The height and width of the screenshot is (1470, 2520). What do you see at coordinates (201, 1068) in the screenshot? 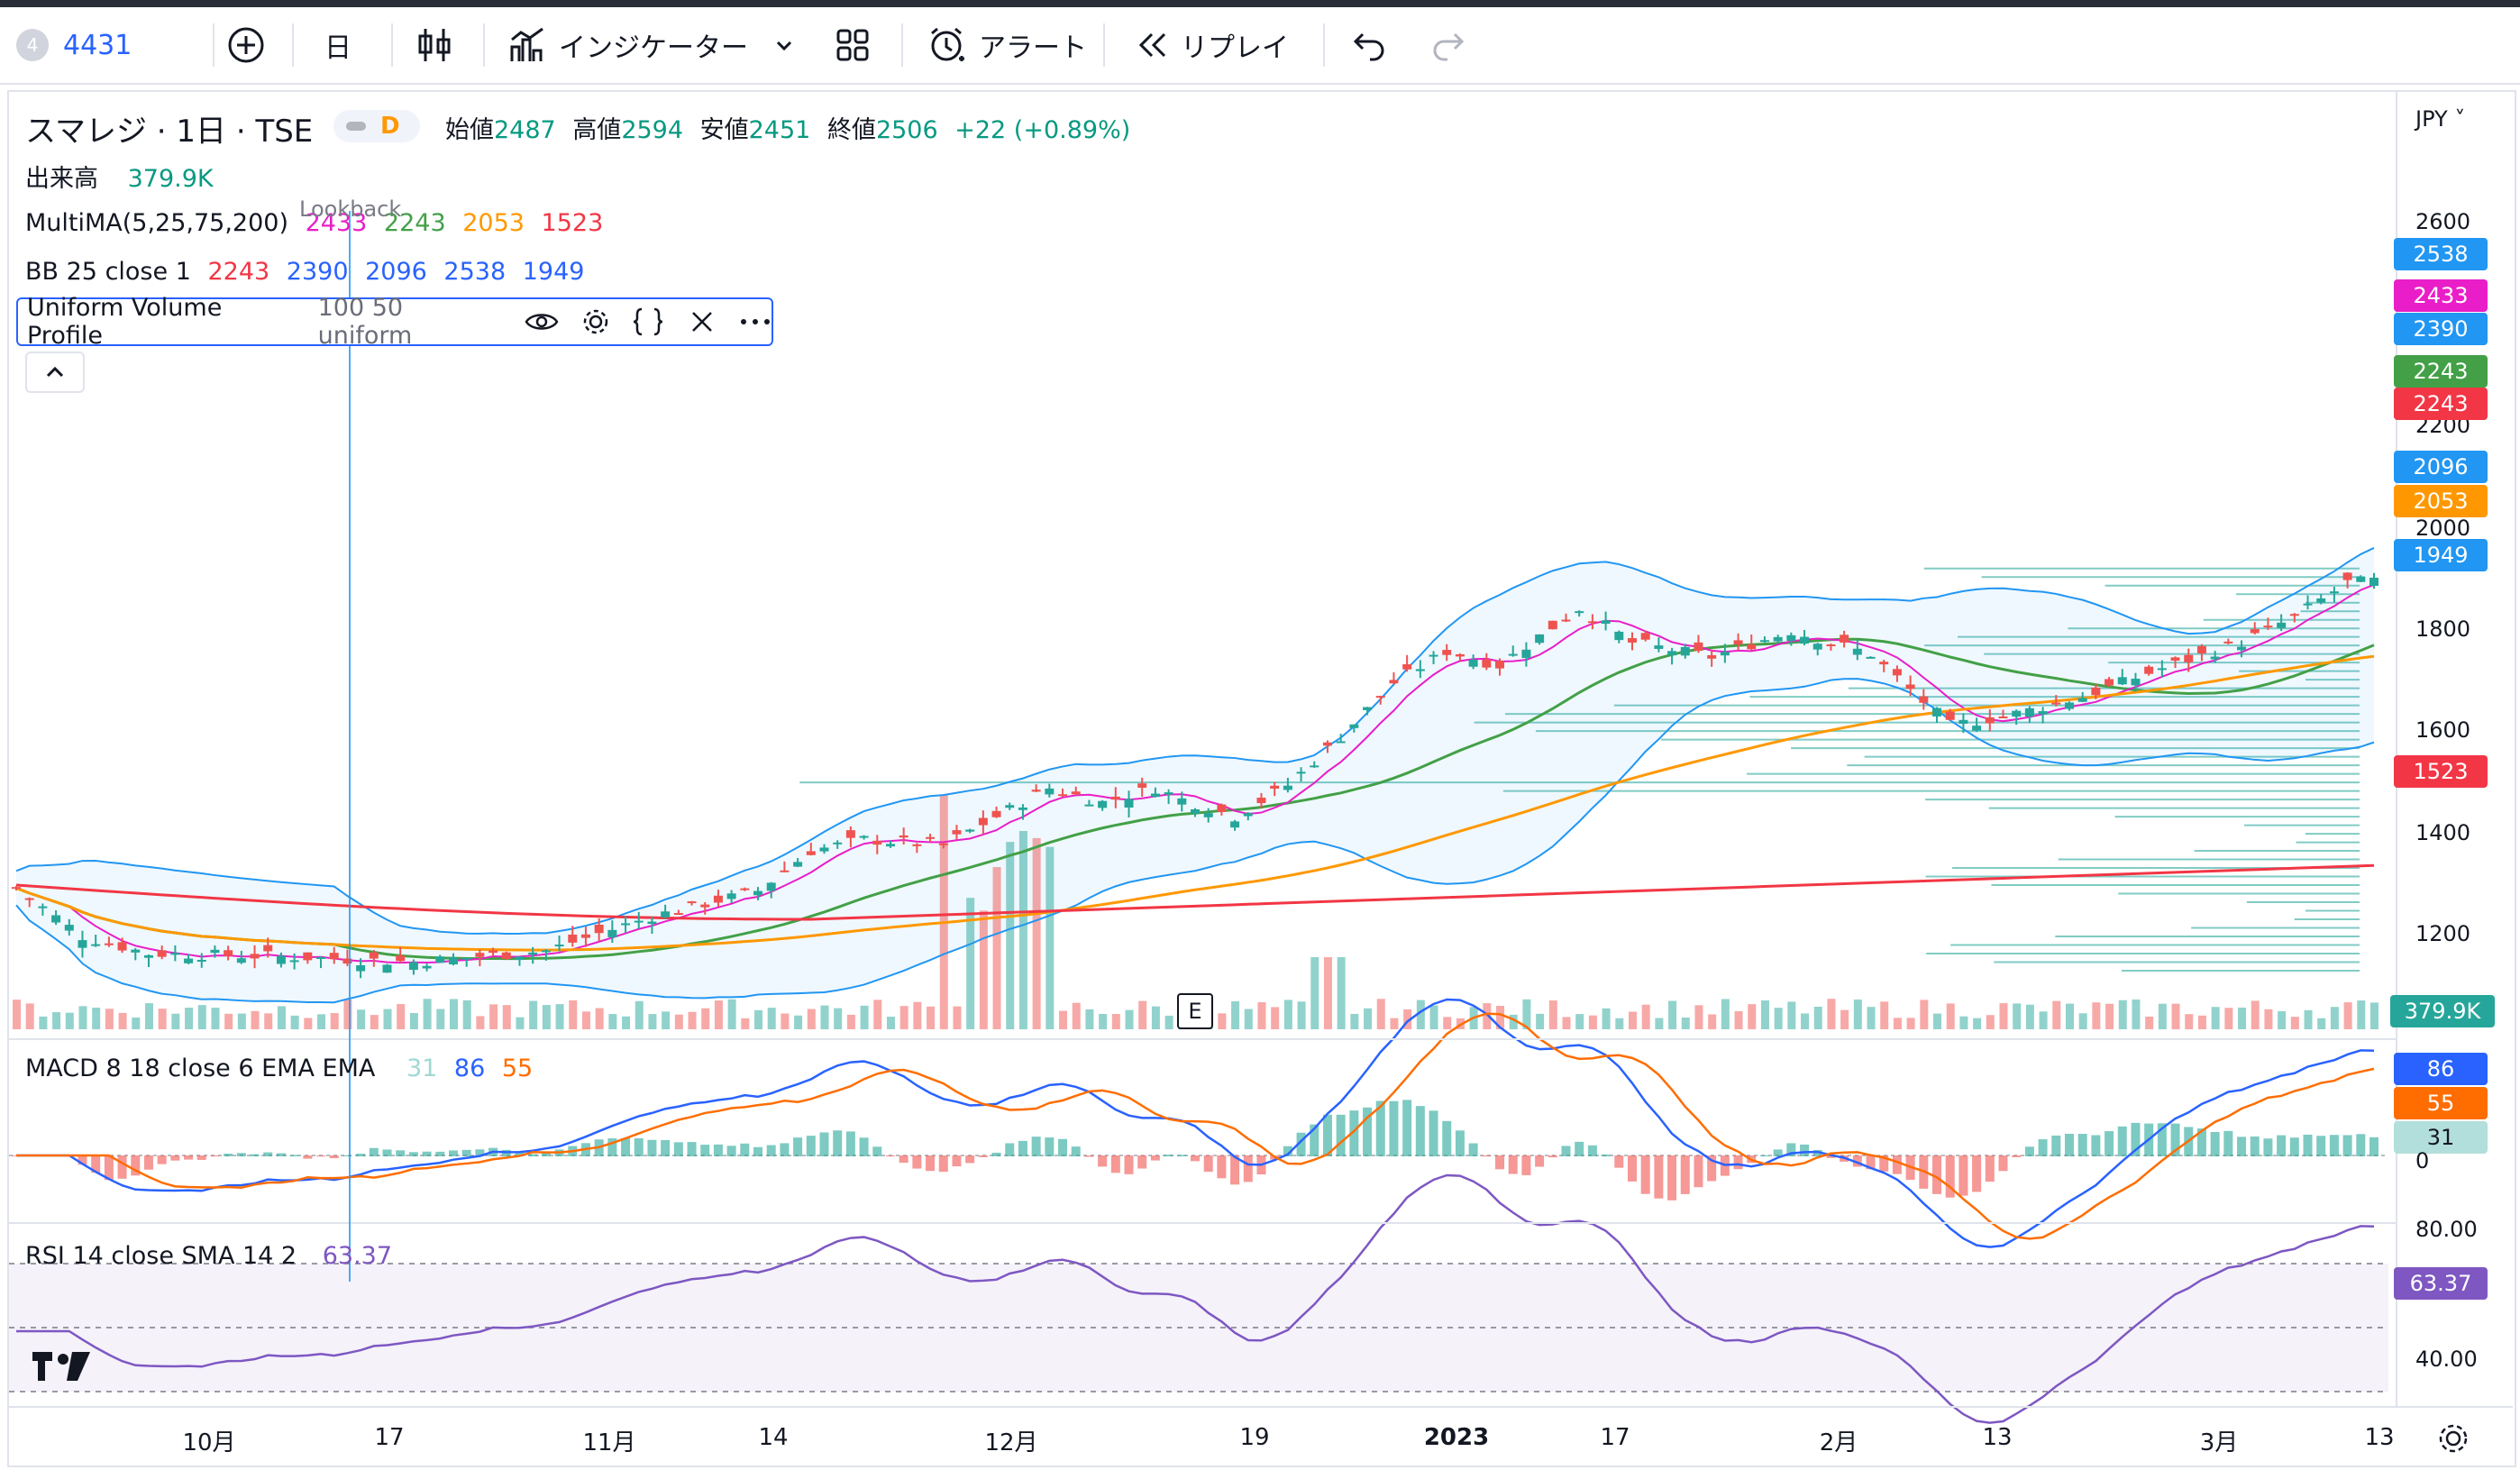
I see `macd-label: MACD 8 18 close 6 EMA EMA` at bounding box center [201, 1068].